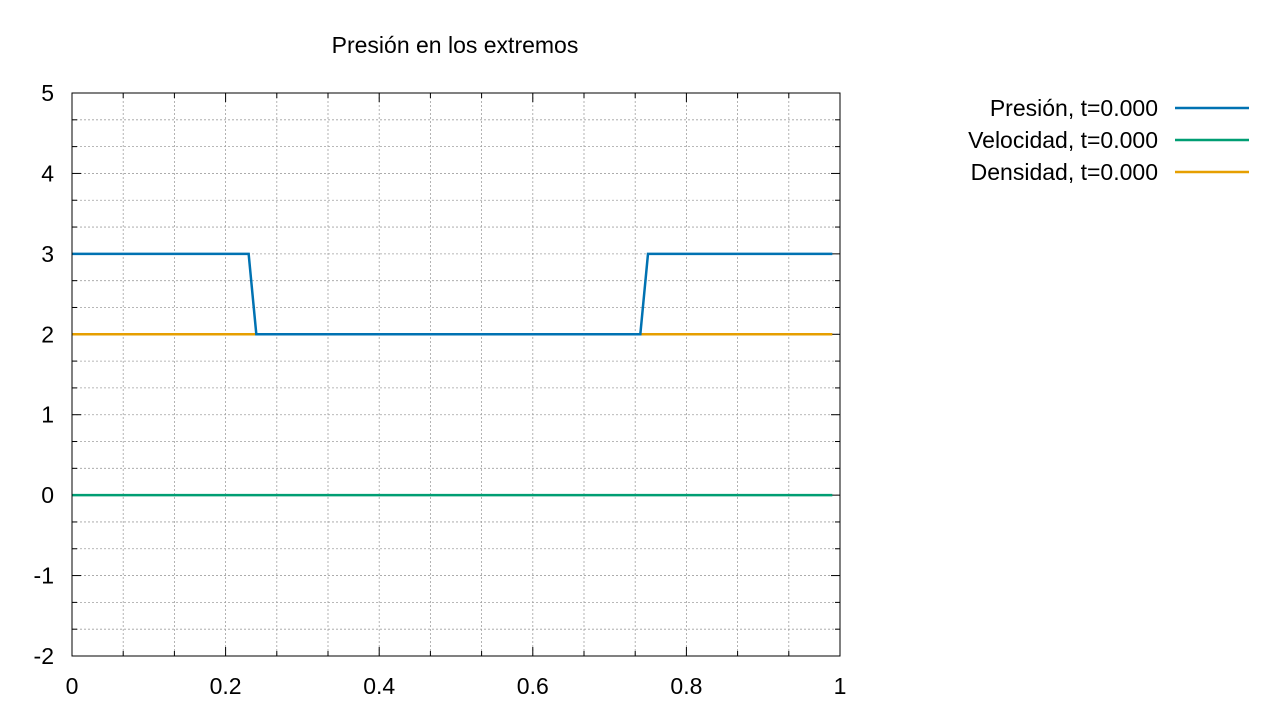 The image size is (1280, 720). Describe the element at coordinates (47, 173) in the screenshot. I see `y-tick-label: 4` at that location.